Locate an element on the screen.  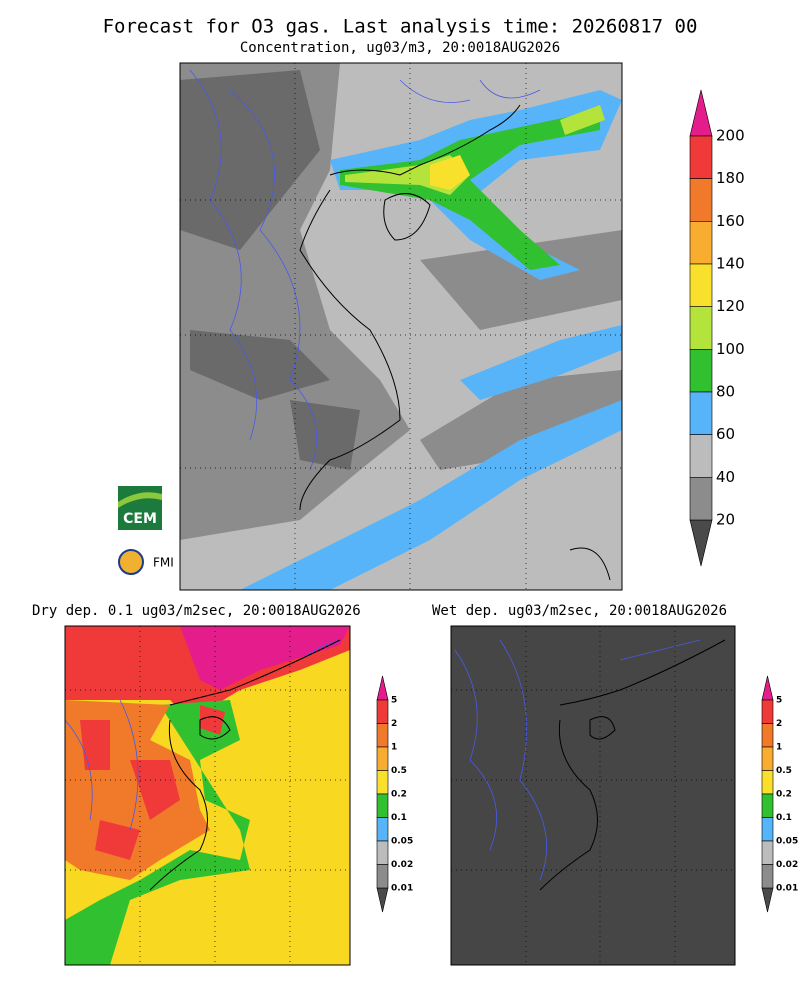
colorbar-label: 40 is located at coordinates (725, 477).